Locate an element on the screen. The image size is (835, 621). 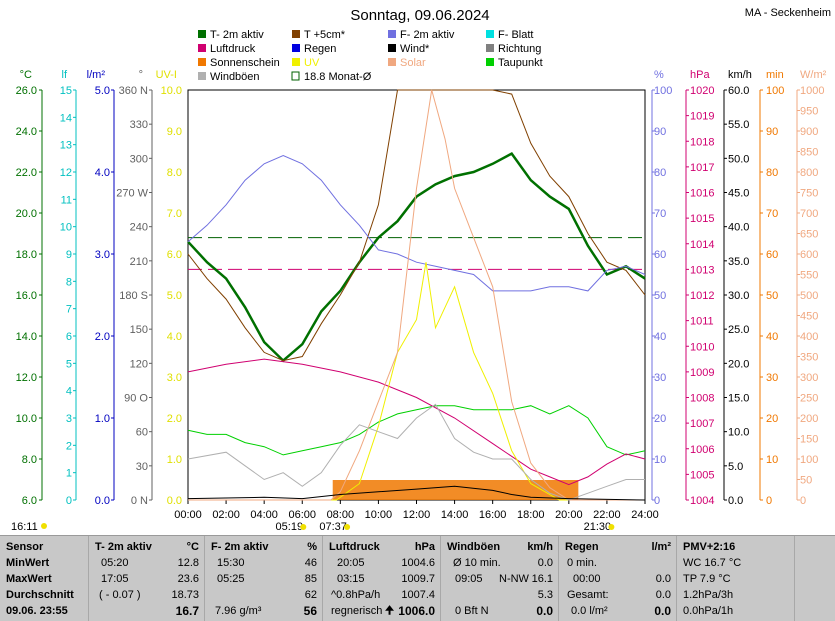
hpa-tick-label: 1016 is located at coordinates (702, 194).